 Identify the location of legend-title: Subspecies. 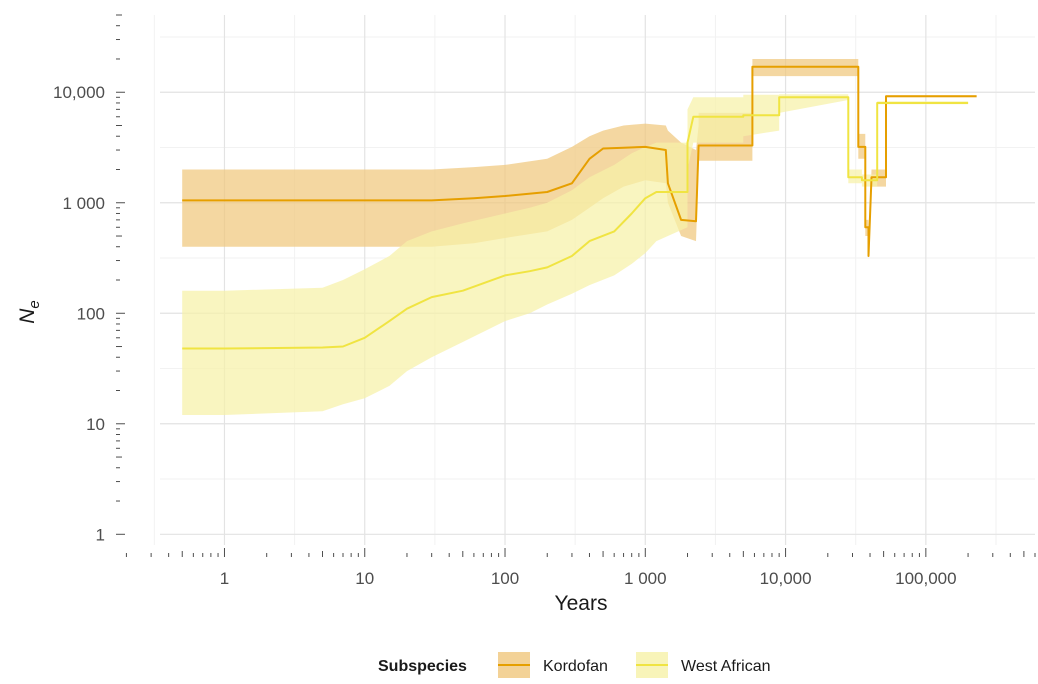
(422, 666).